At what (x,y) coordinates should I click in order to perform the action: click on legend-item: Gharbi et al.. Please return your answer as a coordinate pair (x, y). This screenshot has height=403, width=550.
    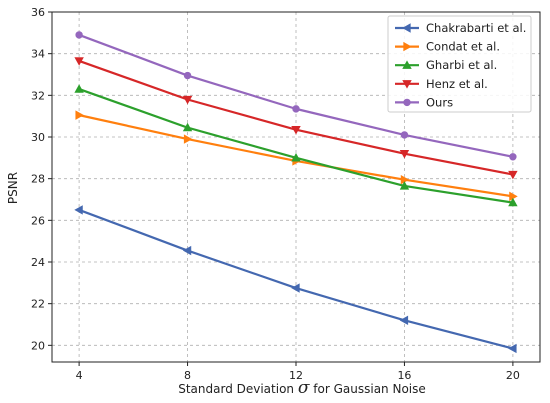
    Looking at the image, I should click on (446, 65).